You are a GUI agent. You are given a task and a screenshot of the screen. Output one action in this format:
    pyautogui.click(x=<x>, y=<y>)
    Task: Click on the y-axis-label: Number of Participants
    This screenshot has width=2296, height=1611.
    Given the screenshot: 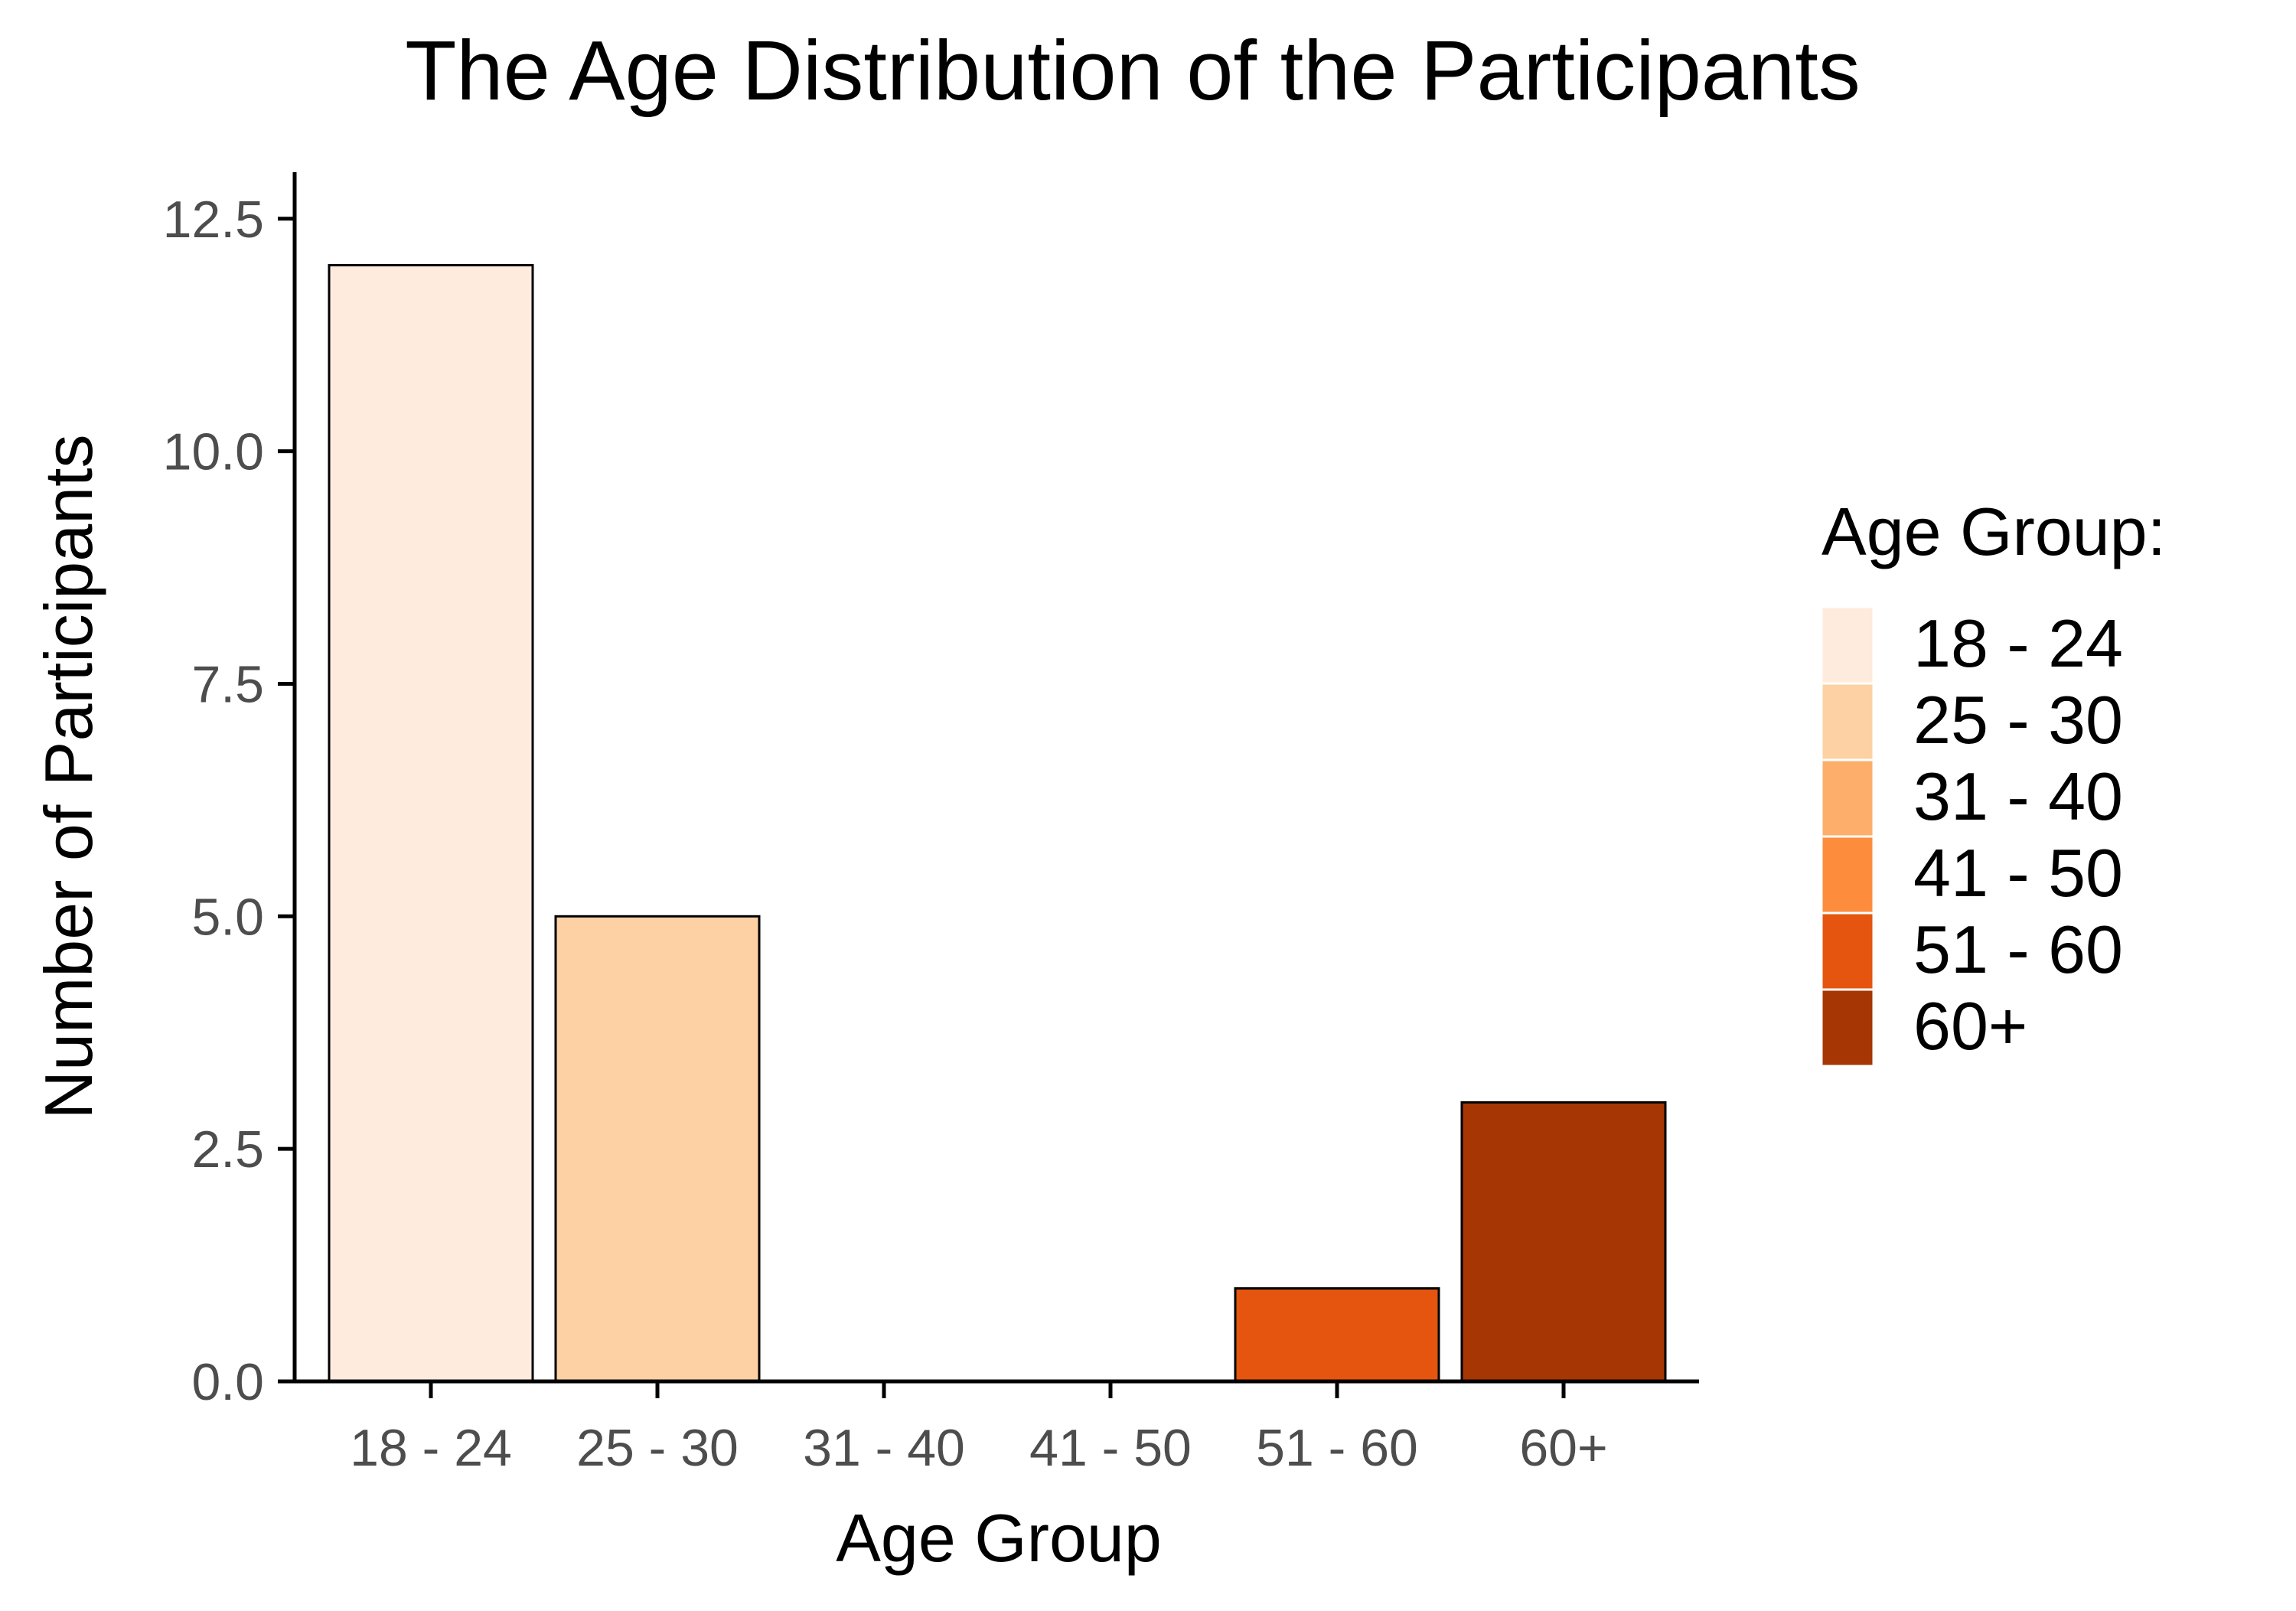 What is the action you would take?
    pyautogui.click(x=68, y=776)
    